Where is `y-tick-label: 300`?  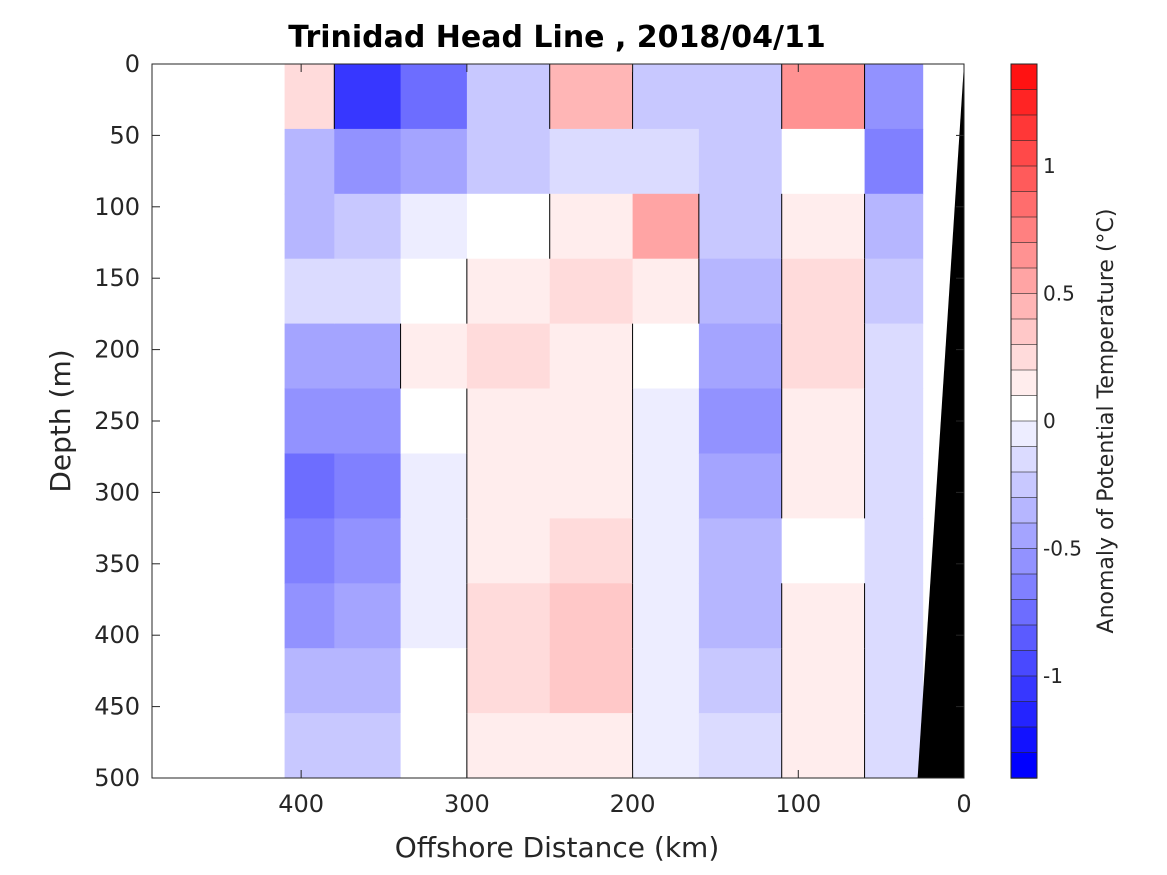
y-tick-label: 300 is located at coordinates (117, 492).